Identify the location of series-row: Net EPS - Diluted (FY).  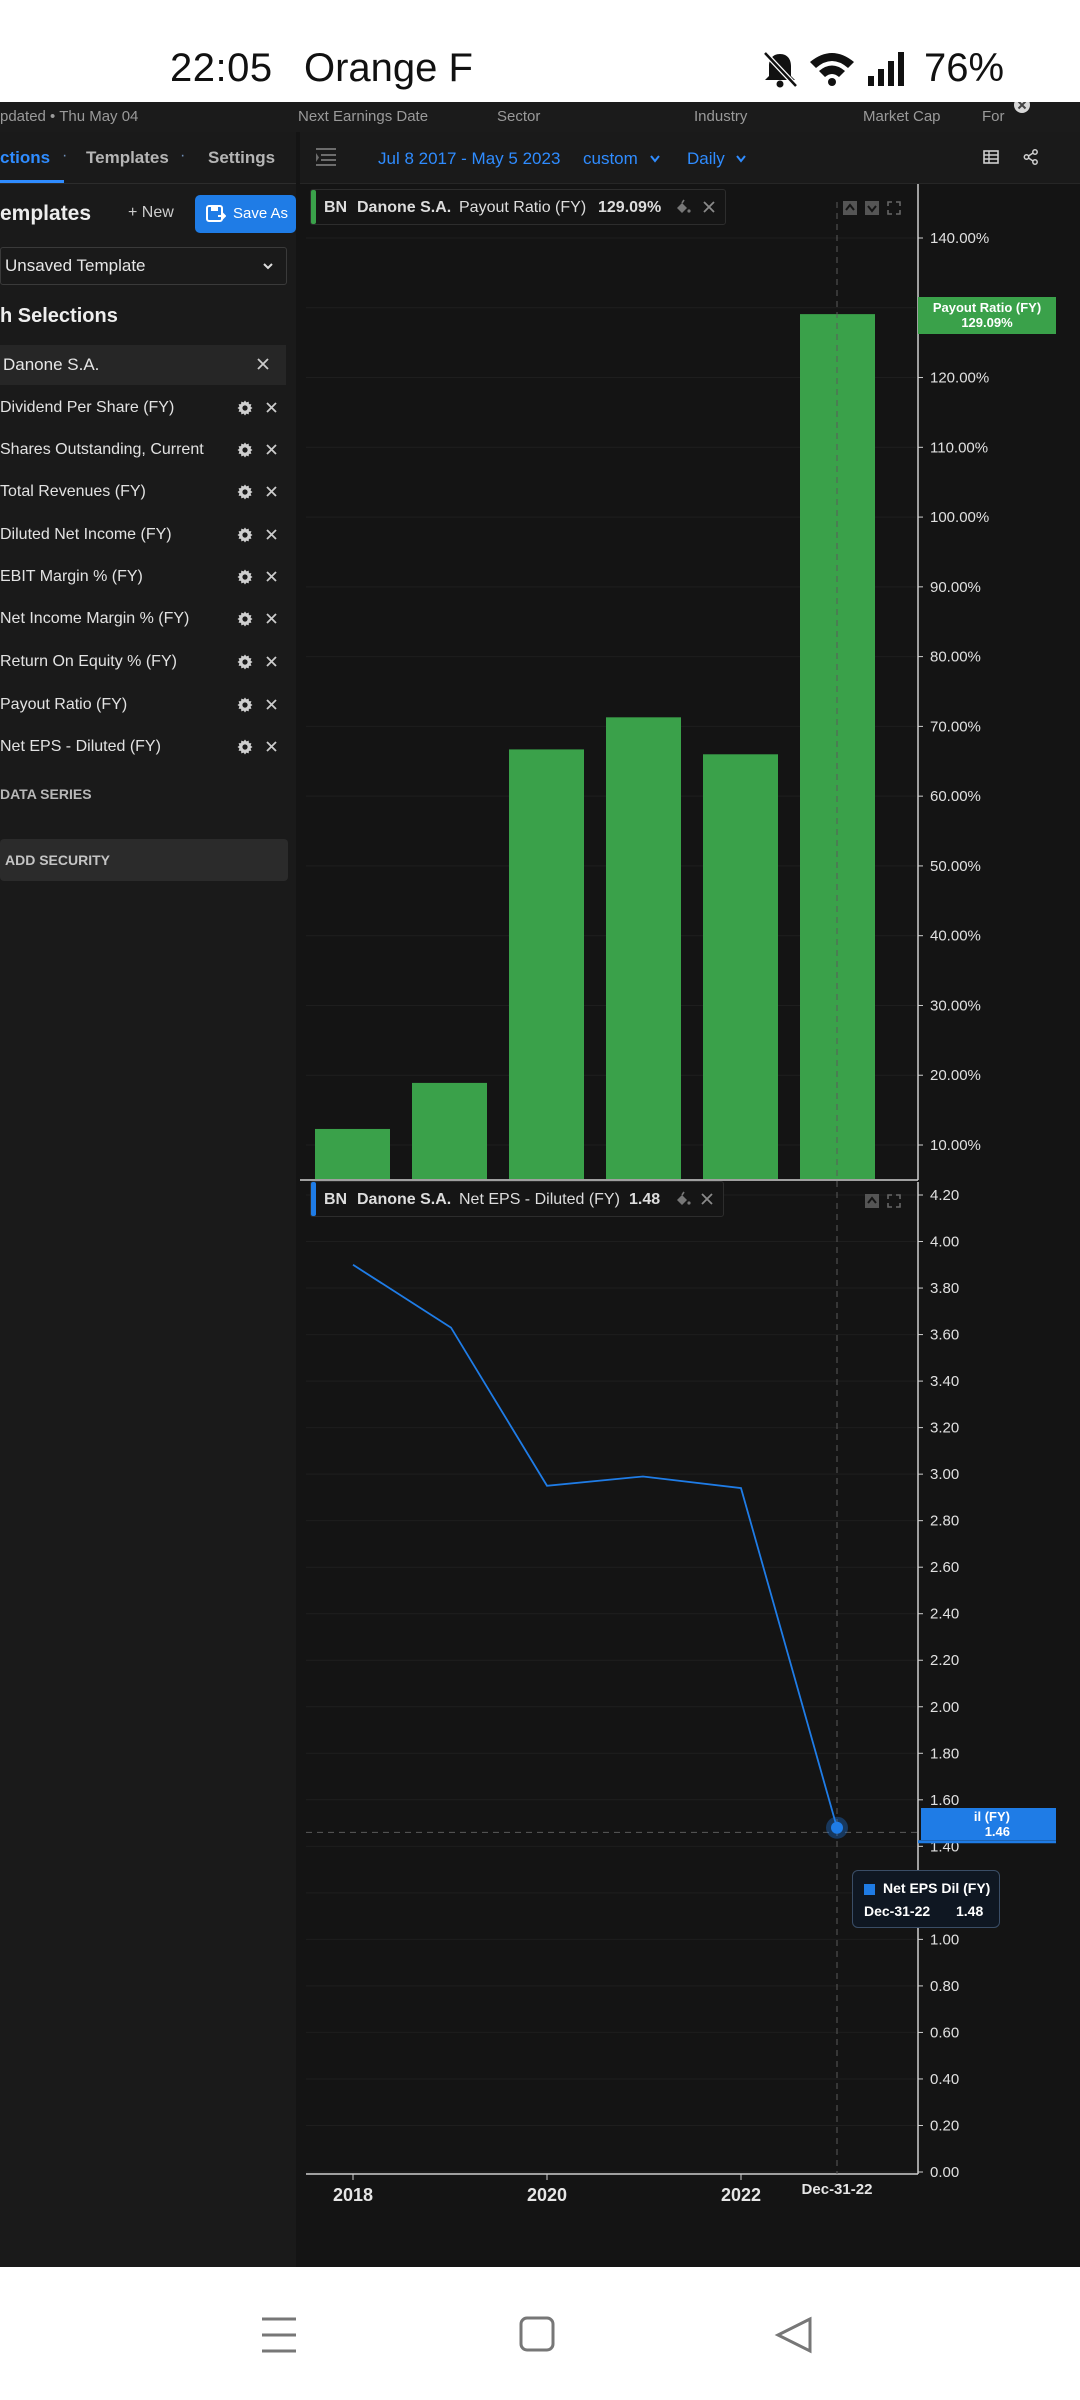
(143, 747).